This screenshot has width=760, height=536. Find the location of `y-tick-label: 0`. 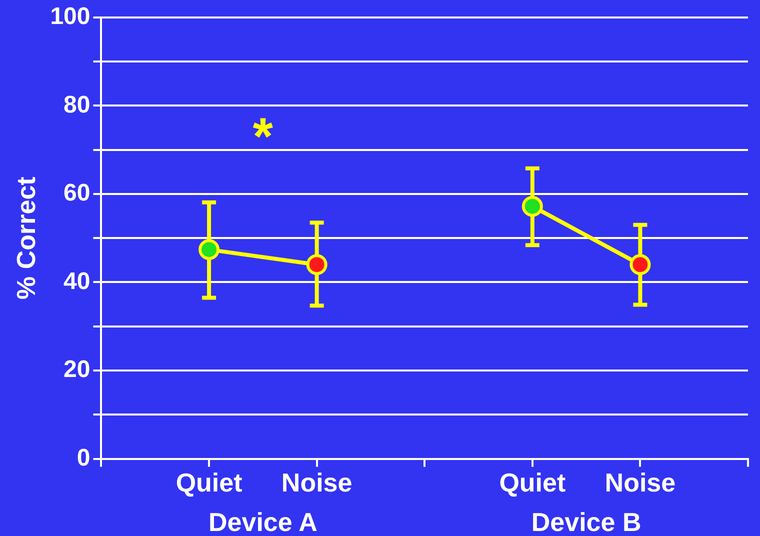

y-tick-label: 0 is located at coordinates (83, 458).